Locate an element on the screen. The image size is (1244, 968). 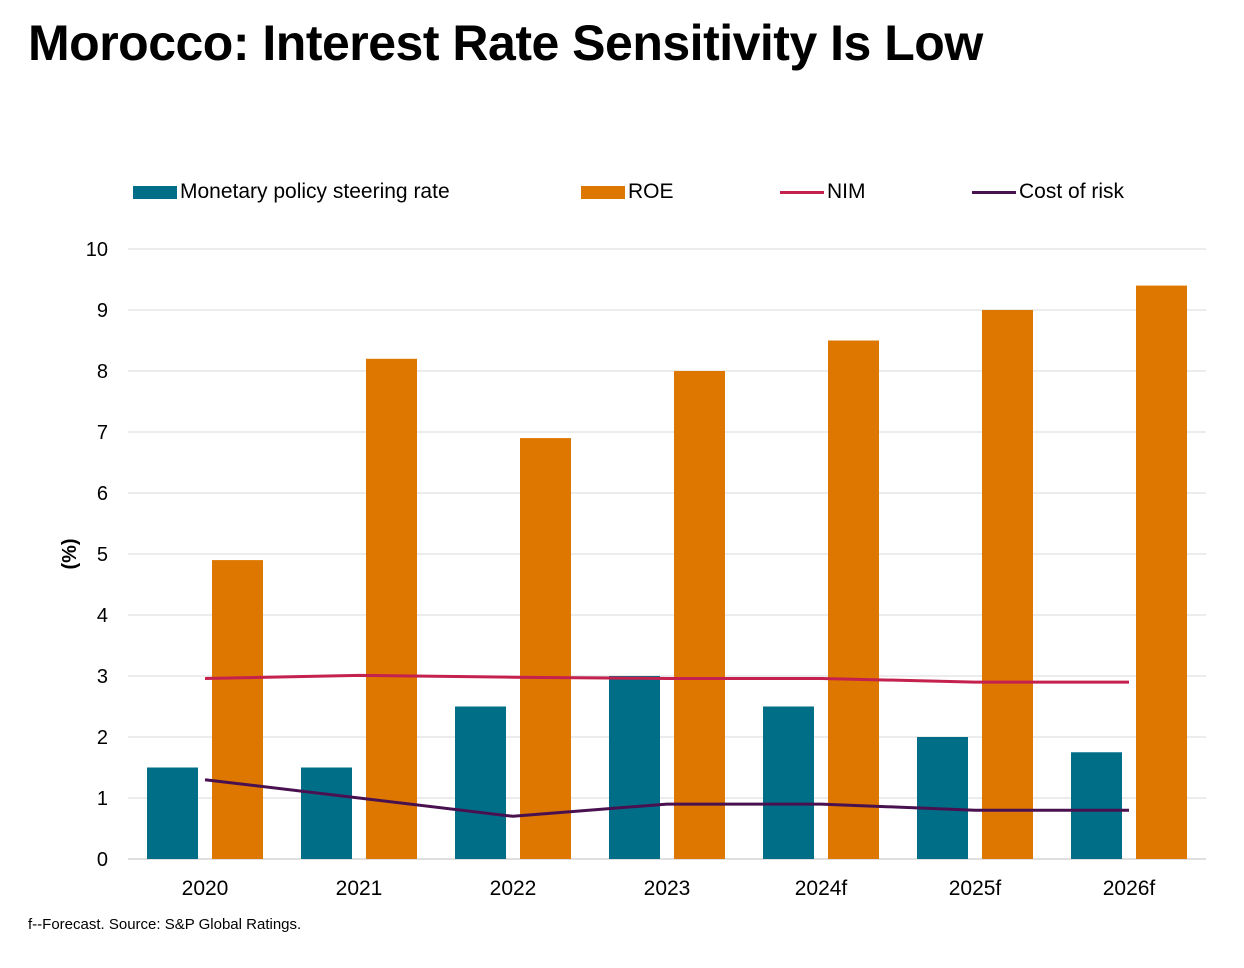
legend-item-policy-rate: Monetary policy steering rate is located at coordinates (291, 192).